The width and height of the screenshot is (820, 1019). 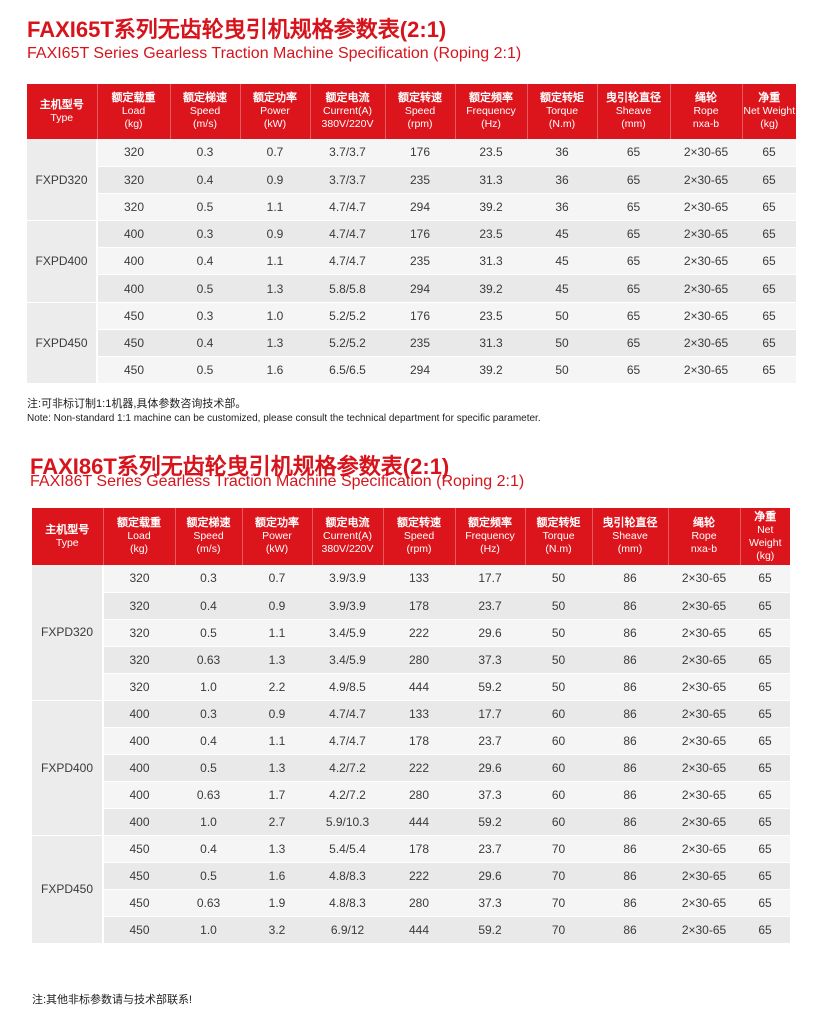 What do you see at coordinates (208, 606) in the screenshot?
I see `value-cell: 0.4` at bounding box center [208, 606].